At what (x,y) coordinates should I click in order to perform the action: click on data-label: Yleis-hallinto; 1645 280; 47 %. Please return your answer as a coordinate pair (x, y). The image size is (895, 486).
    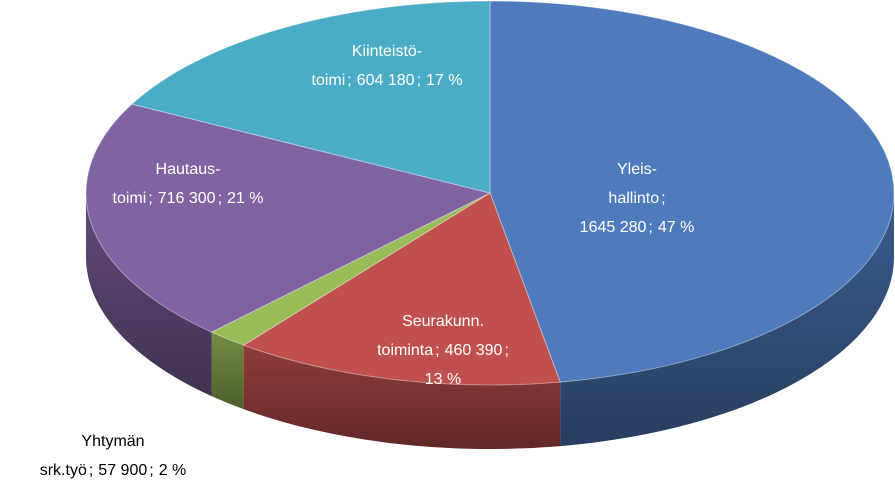
    Looking at the image, I should click on (637, 198).